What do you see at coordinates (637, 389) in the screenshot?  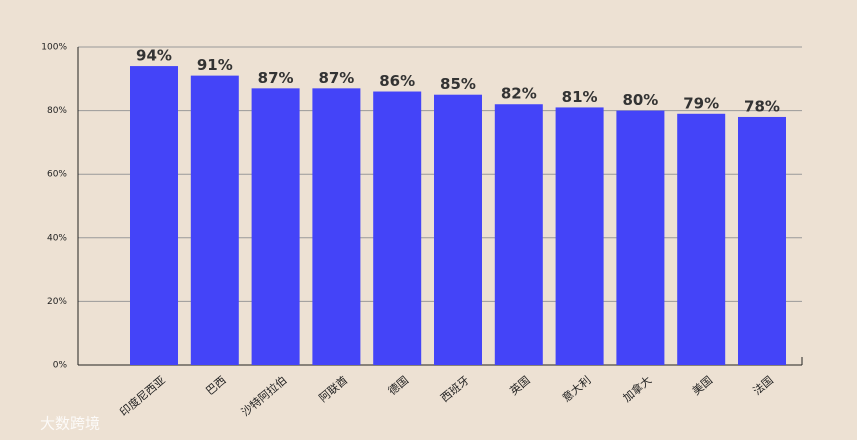 I see `x-tick-label: 加拿大` at bounding box center [637, 389].